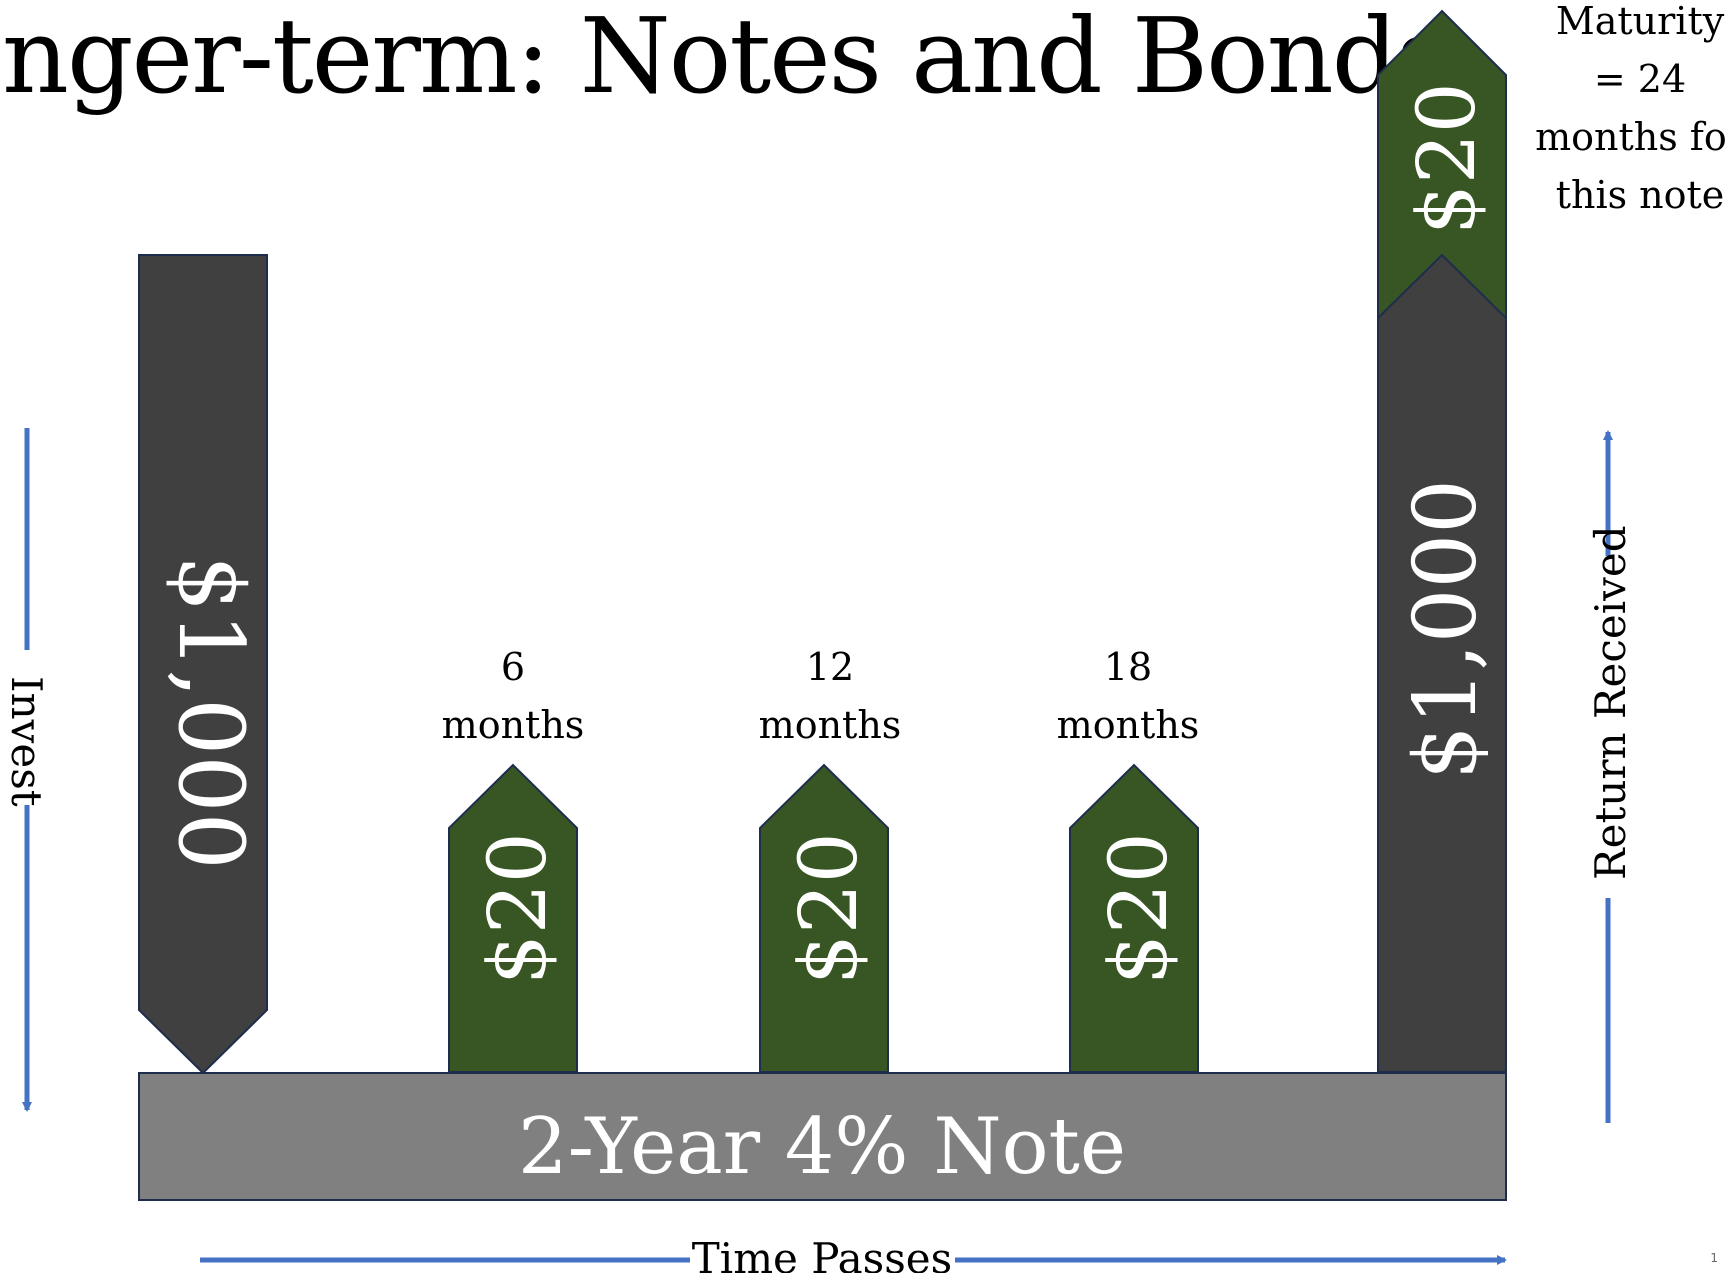 This screenshot has width=1725, height=1273. I want to click on invest-arrow-shape, so click(203, 664).